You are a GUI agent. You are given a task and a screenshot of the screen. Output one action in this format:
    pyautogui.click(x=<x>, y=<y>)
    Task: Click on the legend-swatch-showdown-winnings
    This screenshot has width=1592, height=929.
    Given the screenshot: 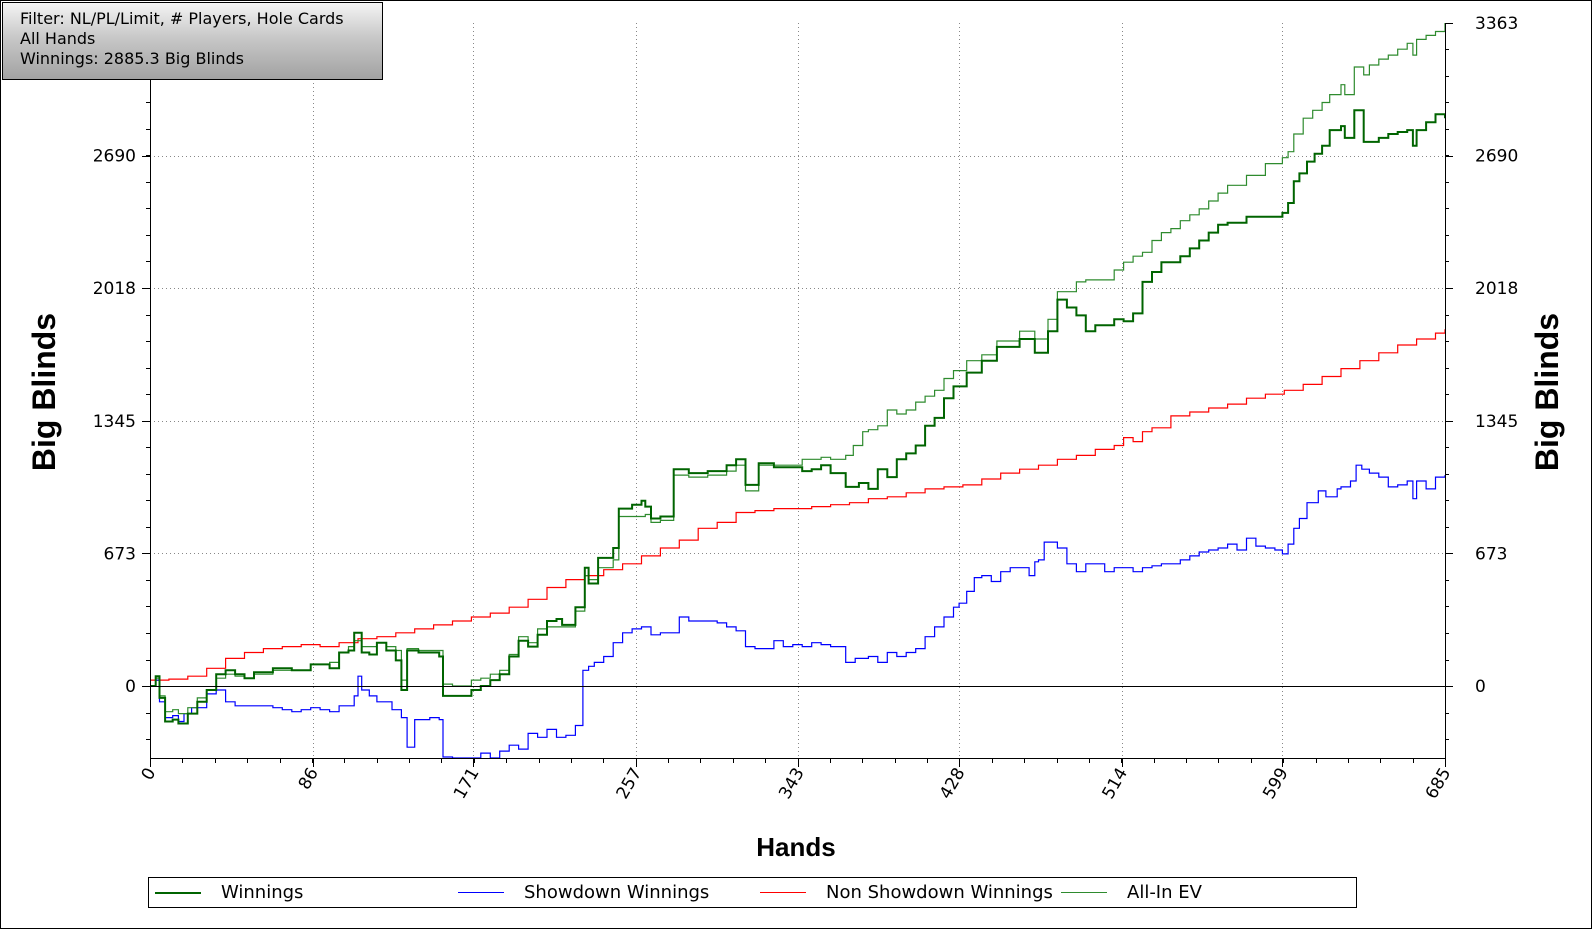 What is the action you would take?
    pyautogui.click(x=481, y=892)
    